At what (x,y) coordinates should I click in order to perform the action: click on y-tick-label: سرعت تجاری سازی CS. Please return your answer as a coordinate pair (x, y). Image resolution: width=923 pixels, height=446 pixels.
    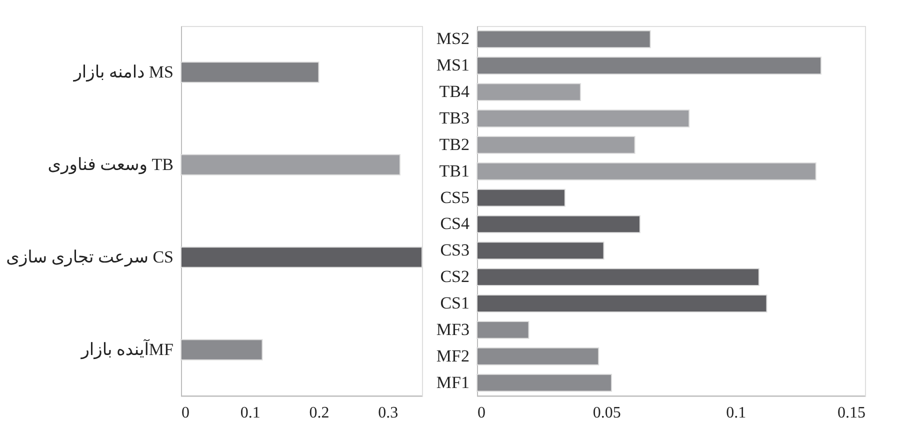
    Looking at the image, I should click on (90, 257).